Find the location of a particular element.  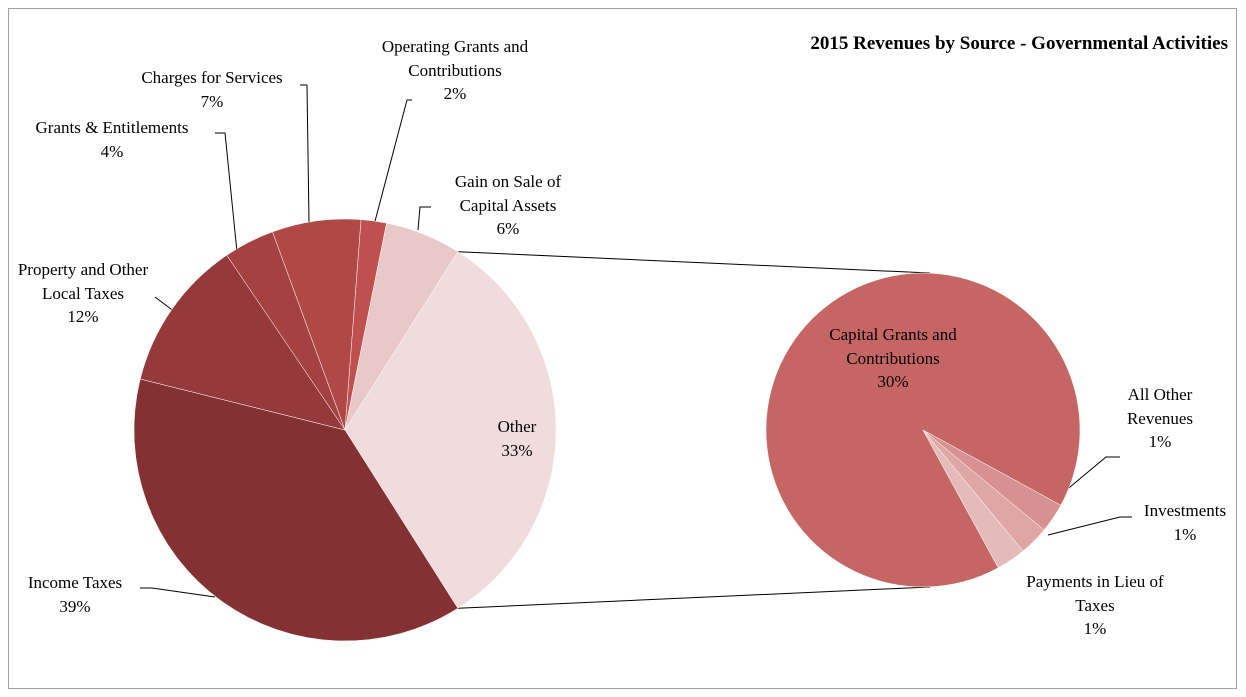

data-label: Payments in Lieu of Taxes 1% is located at coordinates (1095, 605).